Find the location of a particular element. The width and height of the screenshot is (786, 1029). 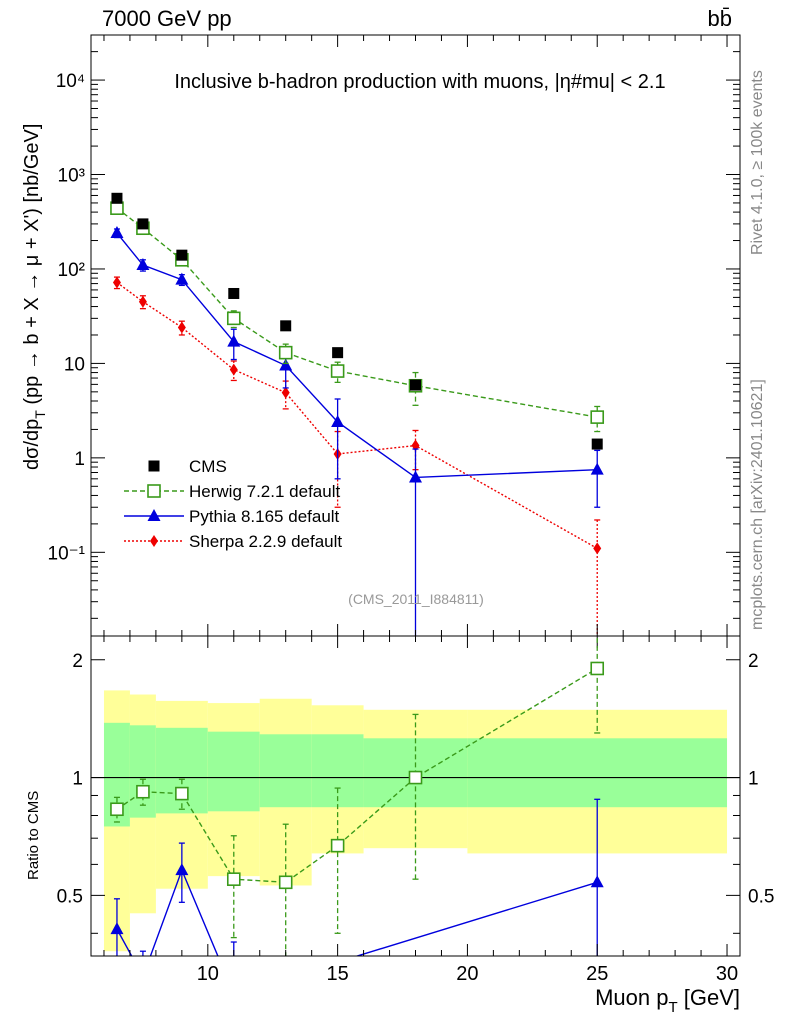

x-tick-label: 30 is located at coordinates (727, 974).